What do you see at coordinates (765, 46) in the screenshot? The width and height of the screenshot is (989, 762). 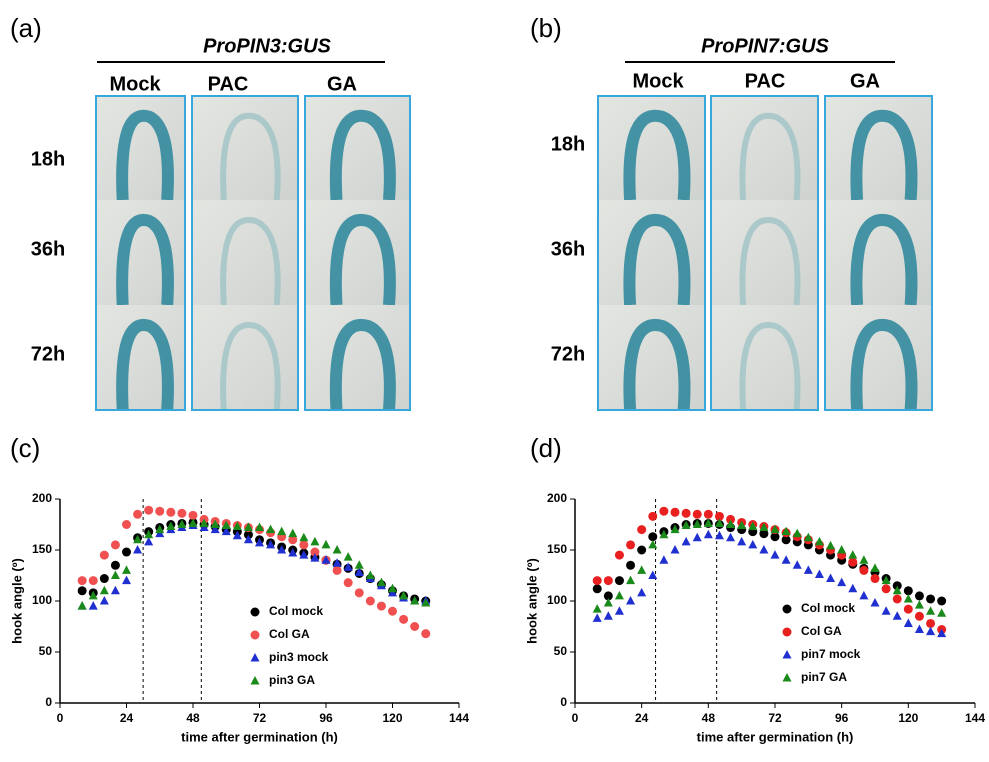 I see `panel-title: ProPIN7:GUS` at bounding box center [765, 46].